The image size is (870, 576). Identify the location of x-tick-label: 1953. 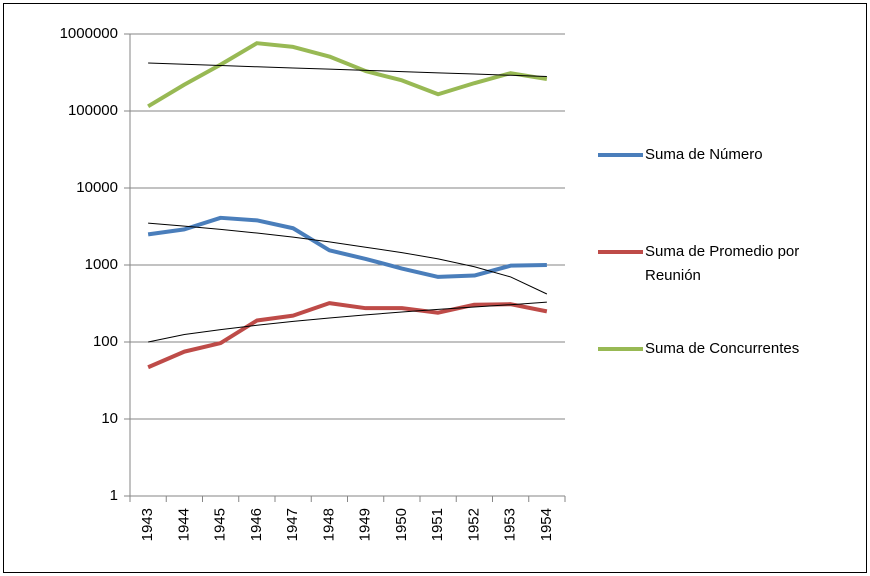
(510, 524).